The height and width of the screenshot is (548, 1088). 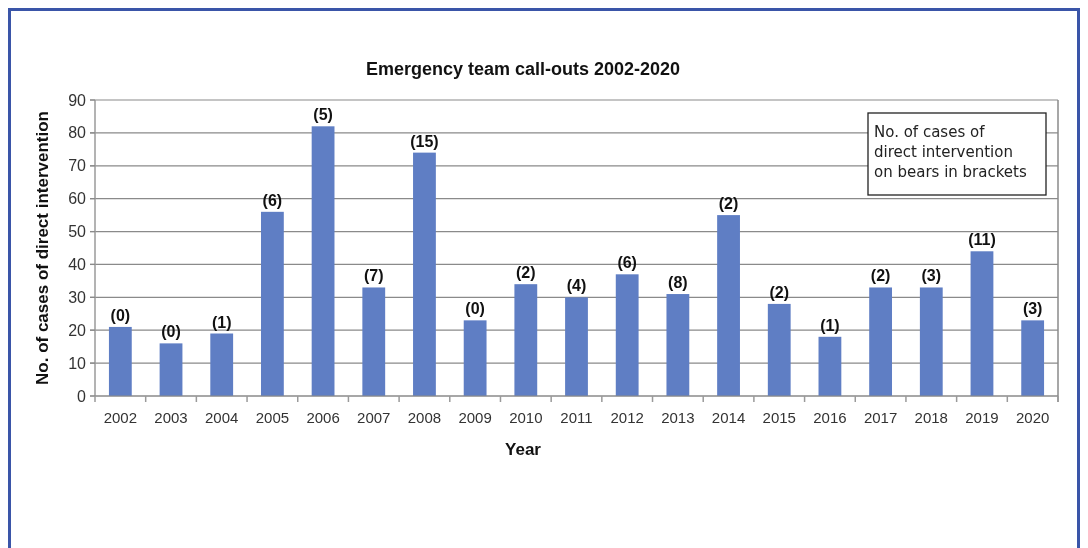 What do you see at coordinates (424, 141) in the screenshot?
I see `annotation: (15)` at bounding box center [424, 141].